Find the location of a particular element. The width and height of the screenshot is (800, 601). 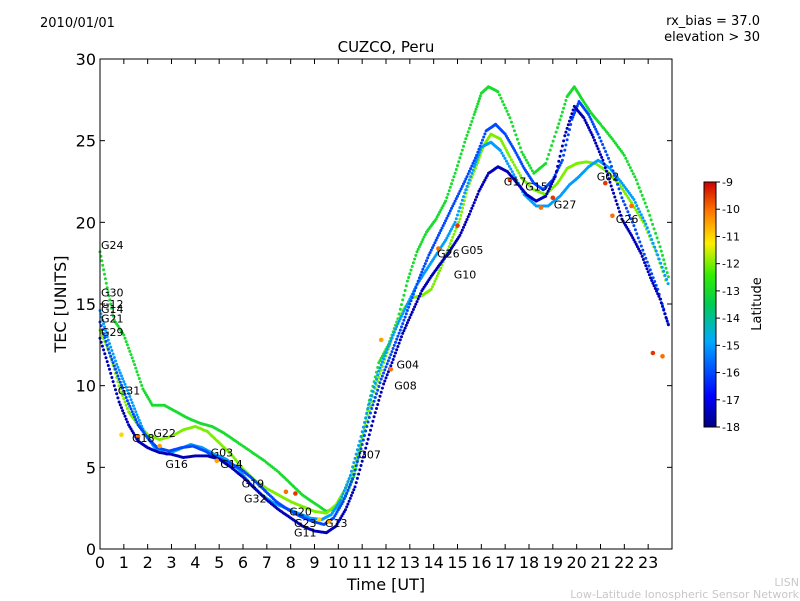

colorbar-tick-label: -11 is located at coordinates (731, 236).